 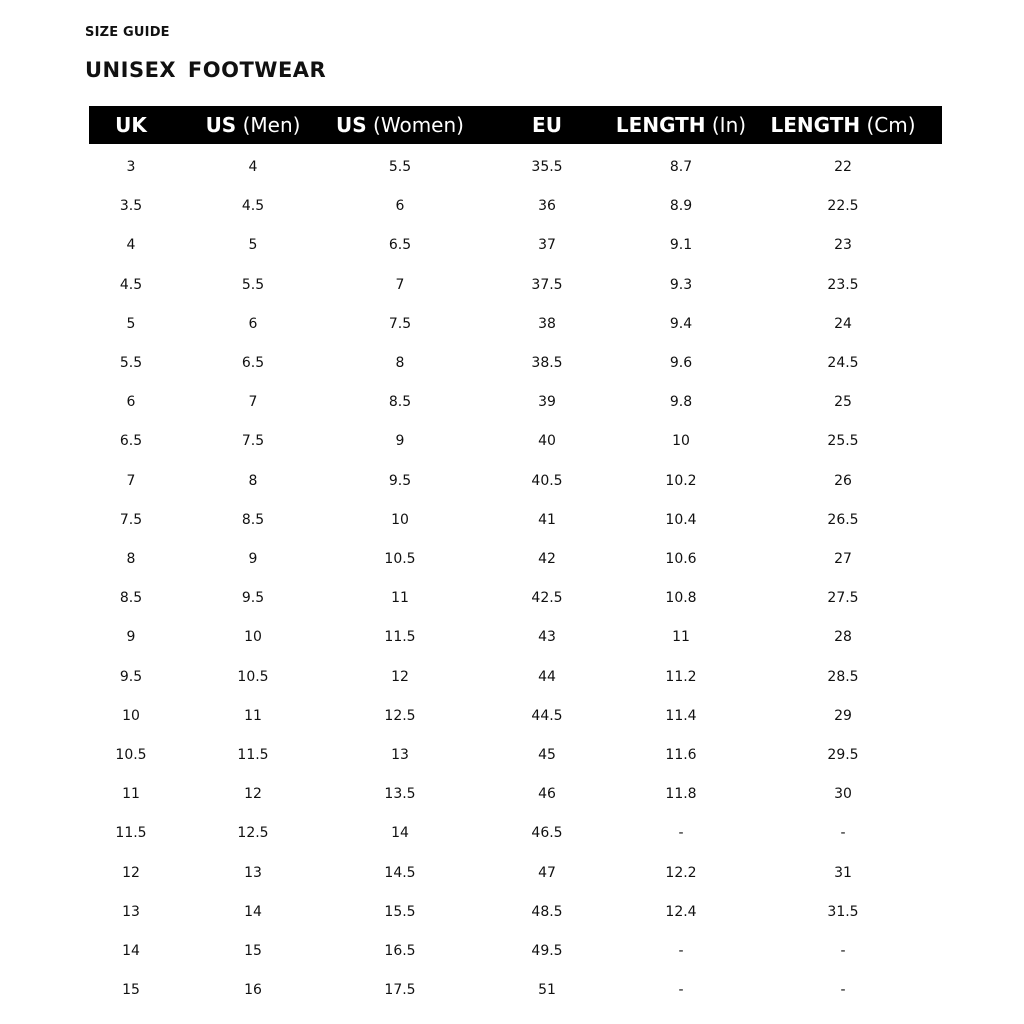 What do you see at coordinates (547, 480) in the screenshot?
I see `table-cell: 40.5` at bounding box center [547, 480].